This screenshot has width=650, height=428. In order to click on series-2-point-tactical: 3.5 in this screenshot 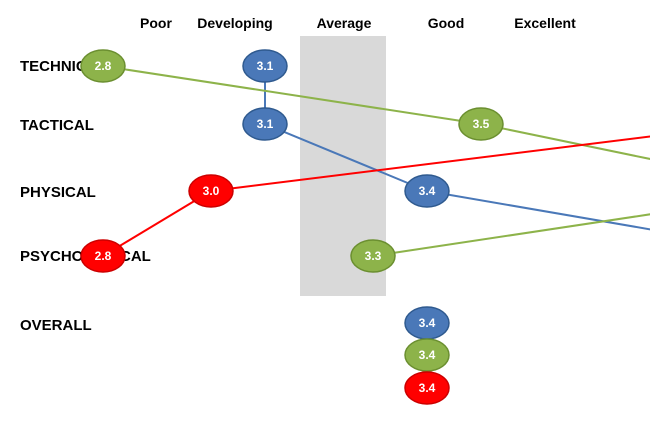, I will do `click(481, 124)`.